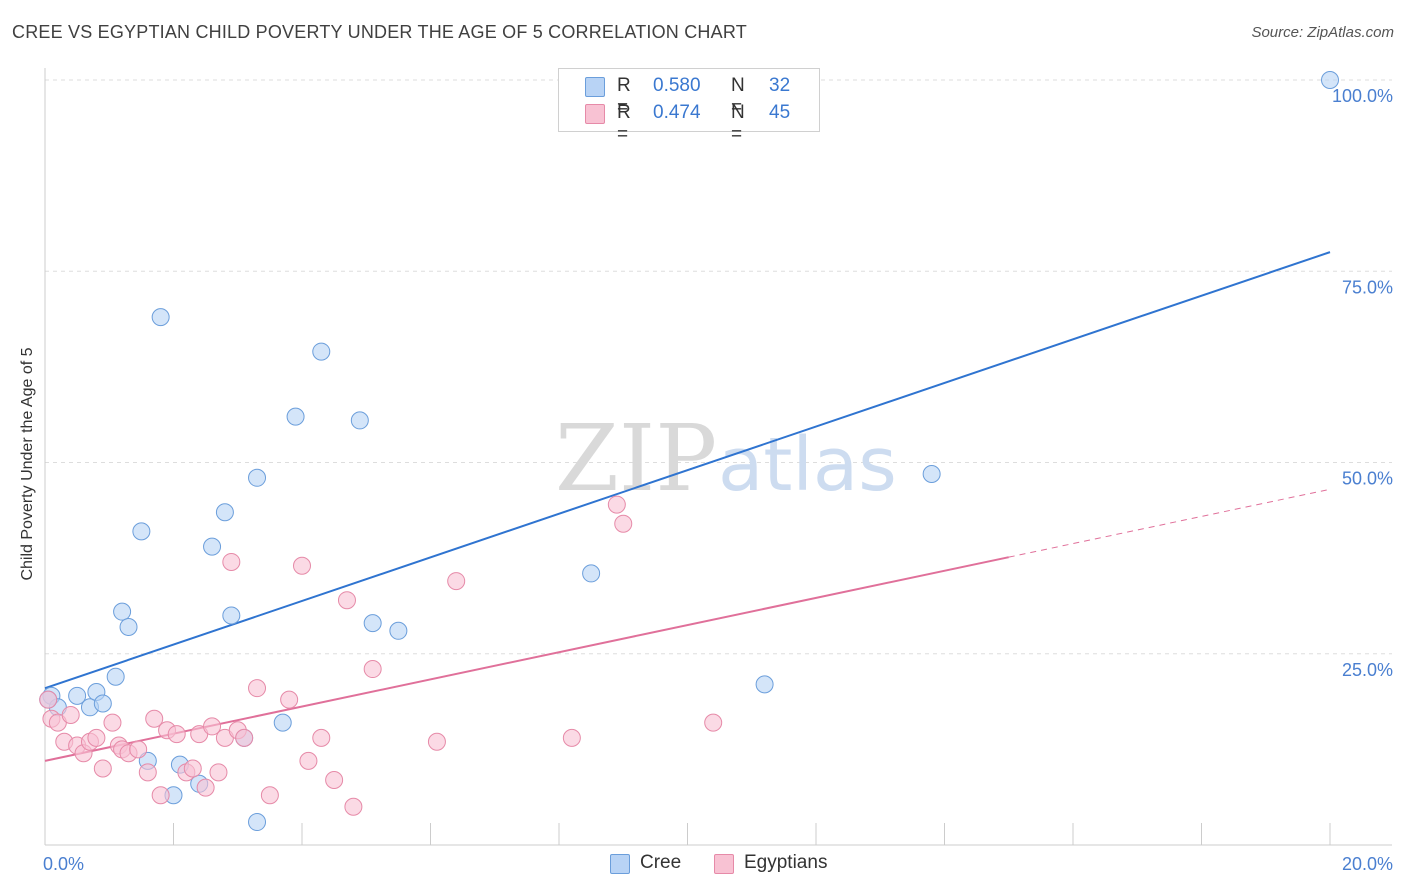 The height and width of the screenshot is (892, 1406). What do you see at coordinates (780, 112) in the screenshot?
I see `n-value: 45` at bounding box center [780, 112].